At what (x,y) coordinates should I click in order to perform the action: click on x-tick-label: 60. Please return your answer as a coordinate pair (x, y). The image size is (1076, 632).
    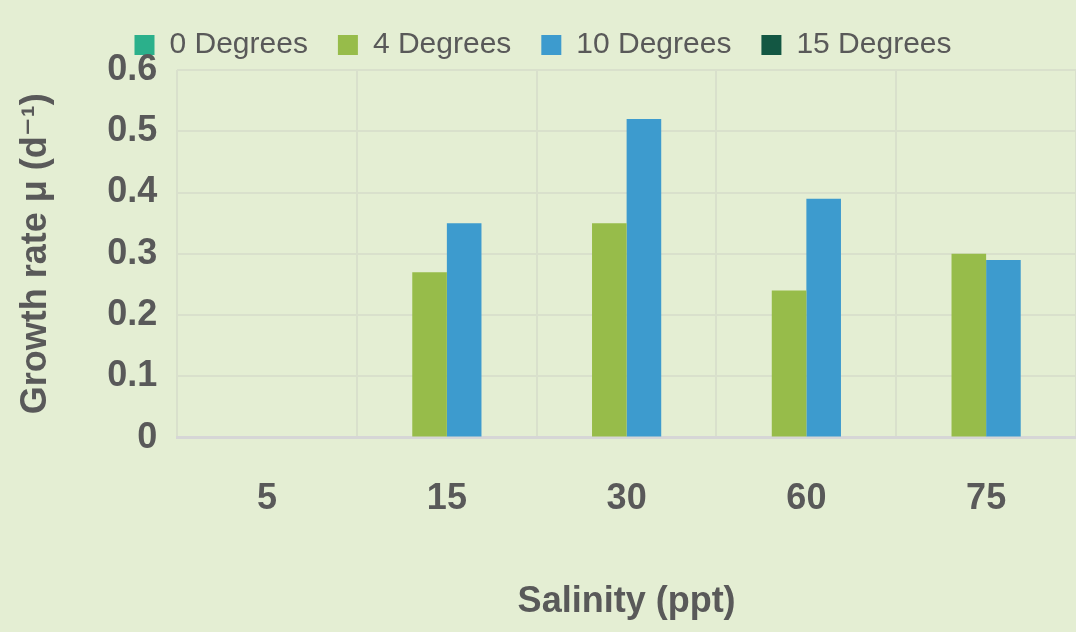
    Looking at the image, I should click on (806, 497).